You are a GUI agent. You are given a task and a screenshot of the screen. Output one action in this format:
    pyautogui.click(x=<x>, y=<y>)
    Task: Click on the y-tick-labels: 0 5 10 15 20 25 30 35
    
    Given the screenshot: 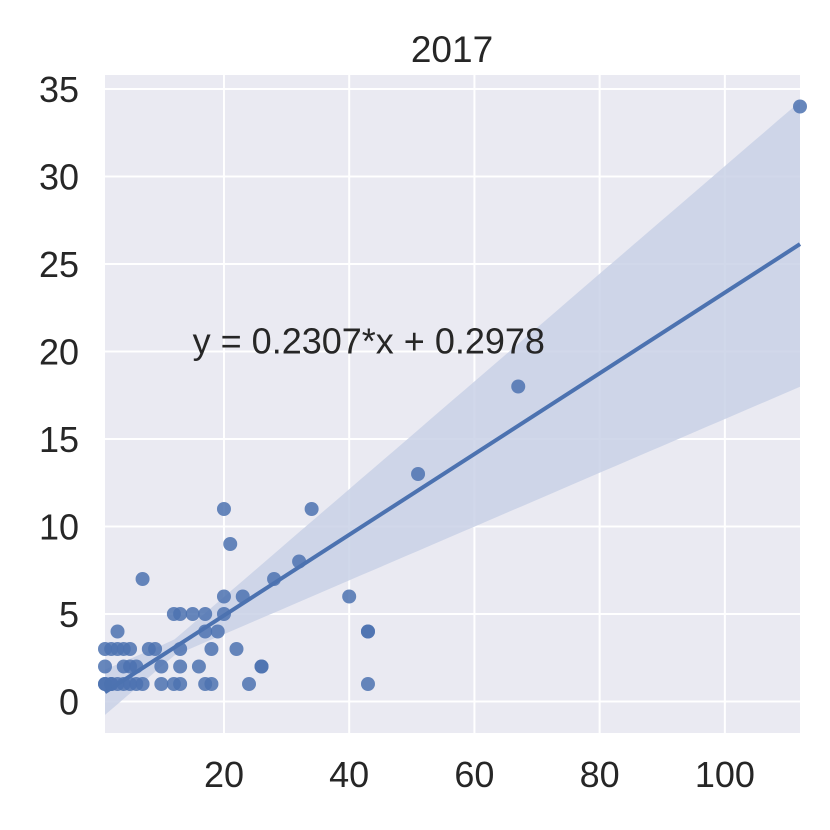 What is the action you would take?
    pyautogui.click(x=59, y=396)
    